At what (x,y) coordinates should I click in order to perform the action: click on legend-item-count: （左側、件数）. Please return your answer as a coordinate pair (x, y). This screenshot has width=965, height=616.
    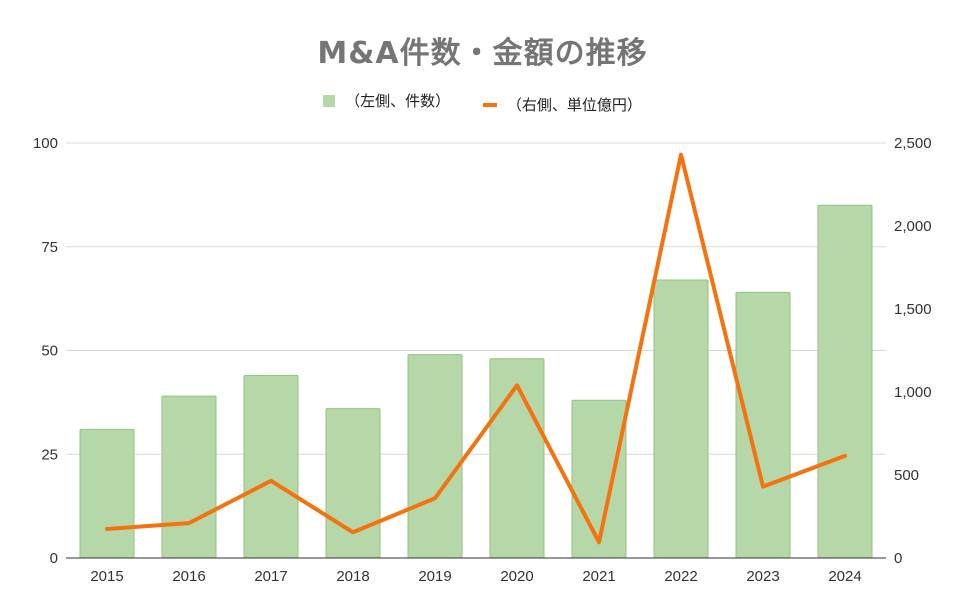
    Looking at the image, I should click on (386, 100).